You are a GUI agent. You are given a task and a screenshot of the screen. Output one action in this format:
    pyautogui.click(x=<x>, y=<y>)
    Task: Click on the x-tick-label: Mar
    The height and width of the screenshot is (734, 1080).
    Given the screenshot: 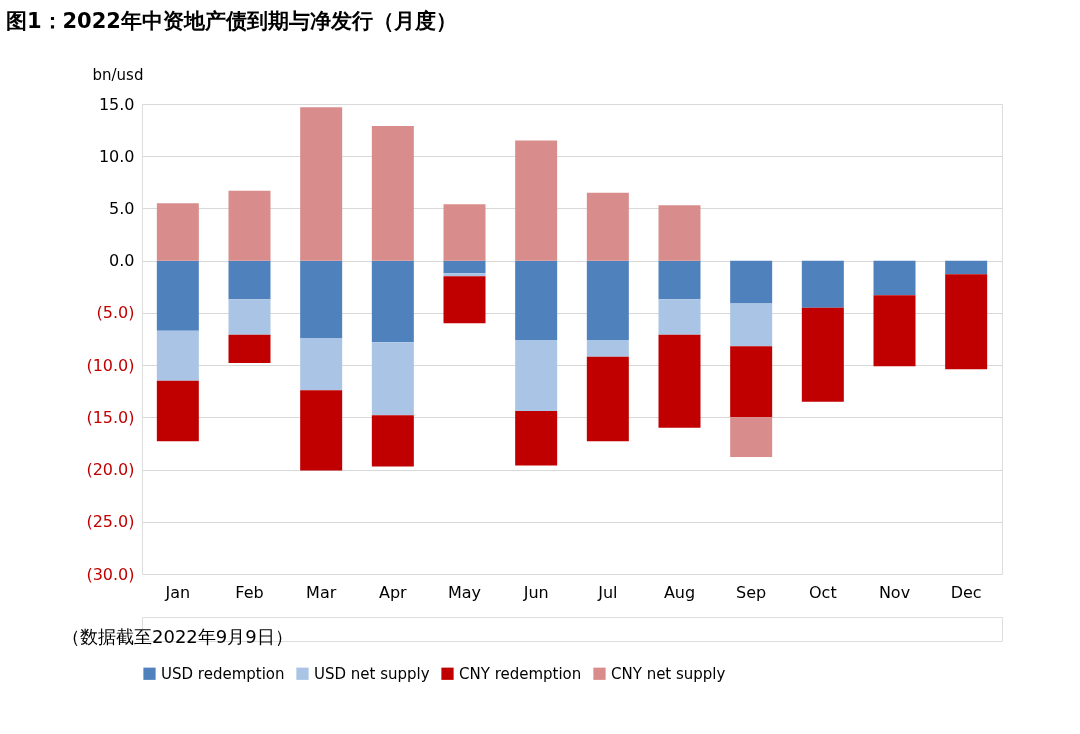 What is the action you would take?
    pyautogui.click(x=321, y=592)
    